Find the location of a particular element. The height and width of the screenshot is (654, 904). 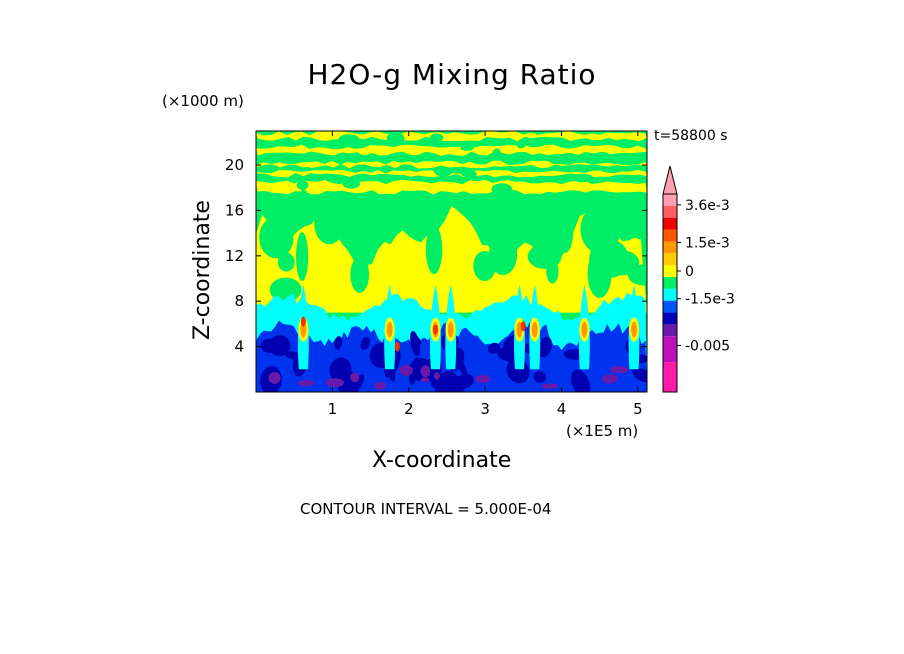

x-tick-label: 1 is located at coordinates (333, 409).